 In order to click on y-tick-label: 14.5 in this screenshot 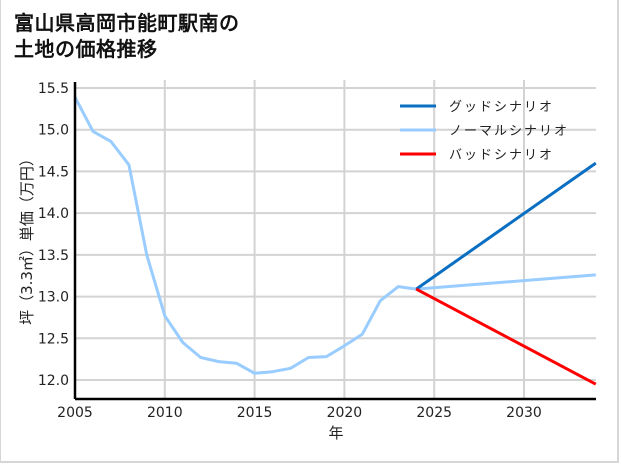, I will do `click(53, 172)`.